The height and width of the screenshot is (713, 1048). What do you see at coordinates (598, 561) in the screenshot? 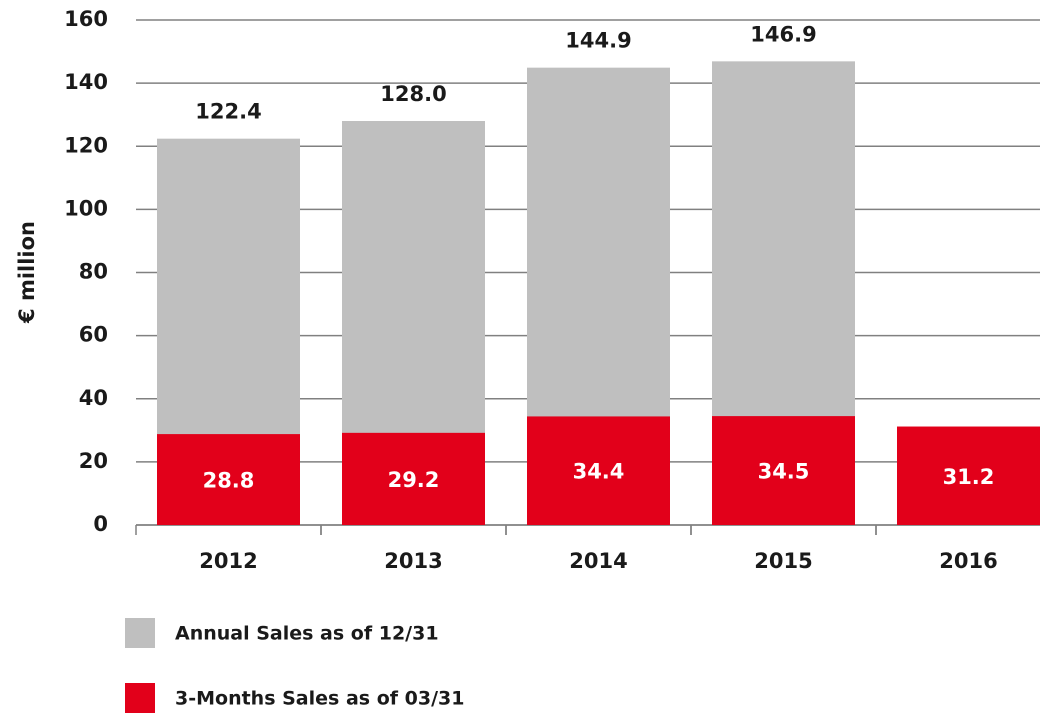
I see `x-tick-label: 2014` at bounding box center [598, 561].